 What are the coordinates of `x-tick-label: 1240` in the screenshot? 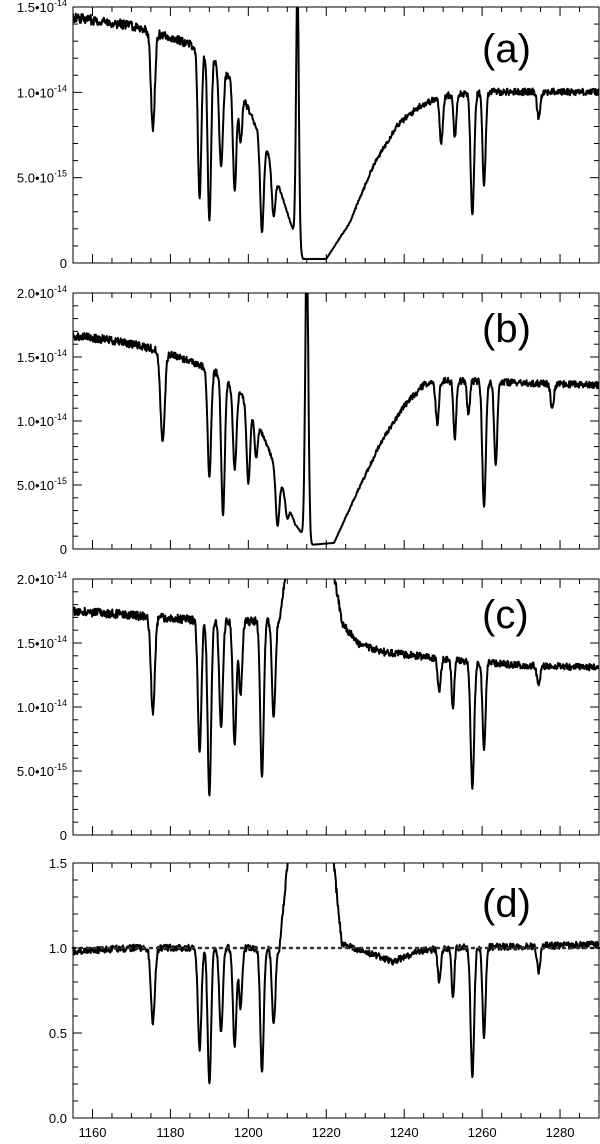 It's located at (404, 1132).